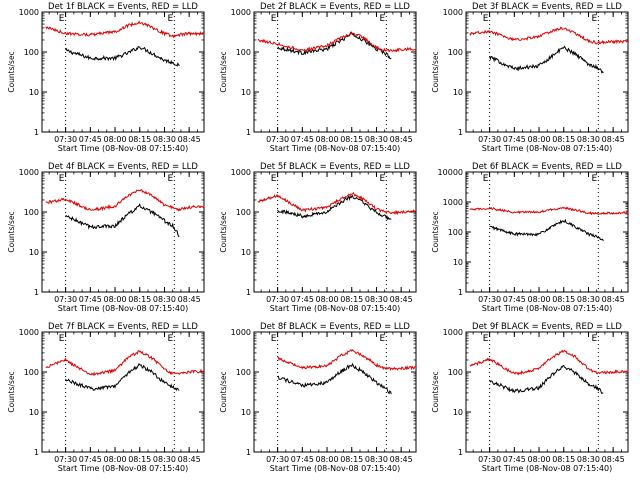 This screenshot has height=480, width=640. Describe the element at coordinates (123, 167) in the screenshot. I see `panel-title: Det 4f BLACK = Events, RED = LLD` at that location.